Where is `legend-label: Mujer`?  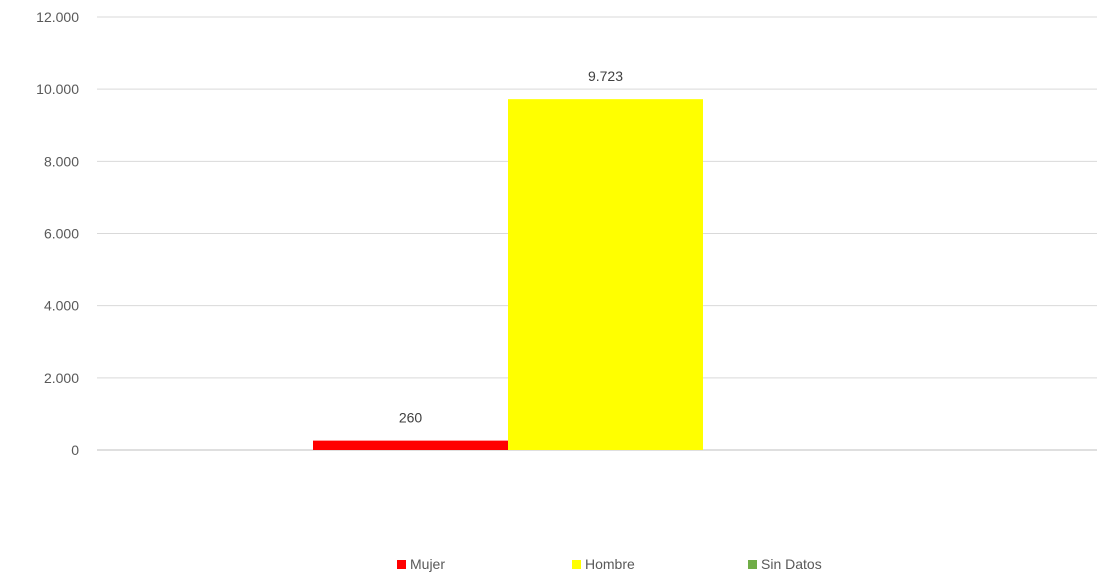
legend-label: Mujer is located at coordinates (428, 564).